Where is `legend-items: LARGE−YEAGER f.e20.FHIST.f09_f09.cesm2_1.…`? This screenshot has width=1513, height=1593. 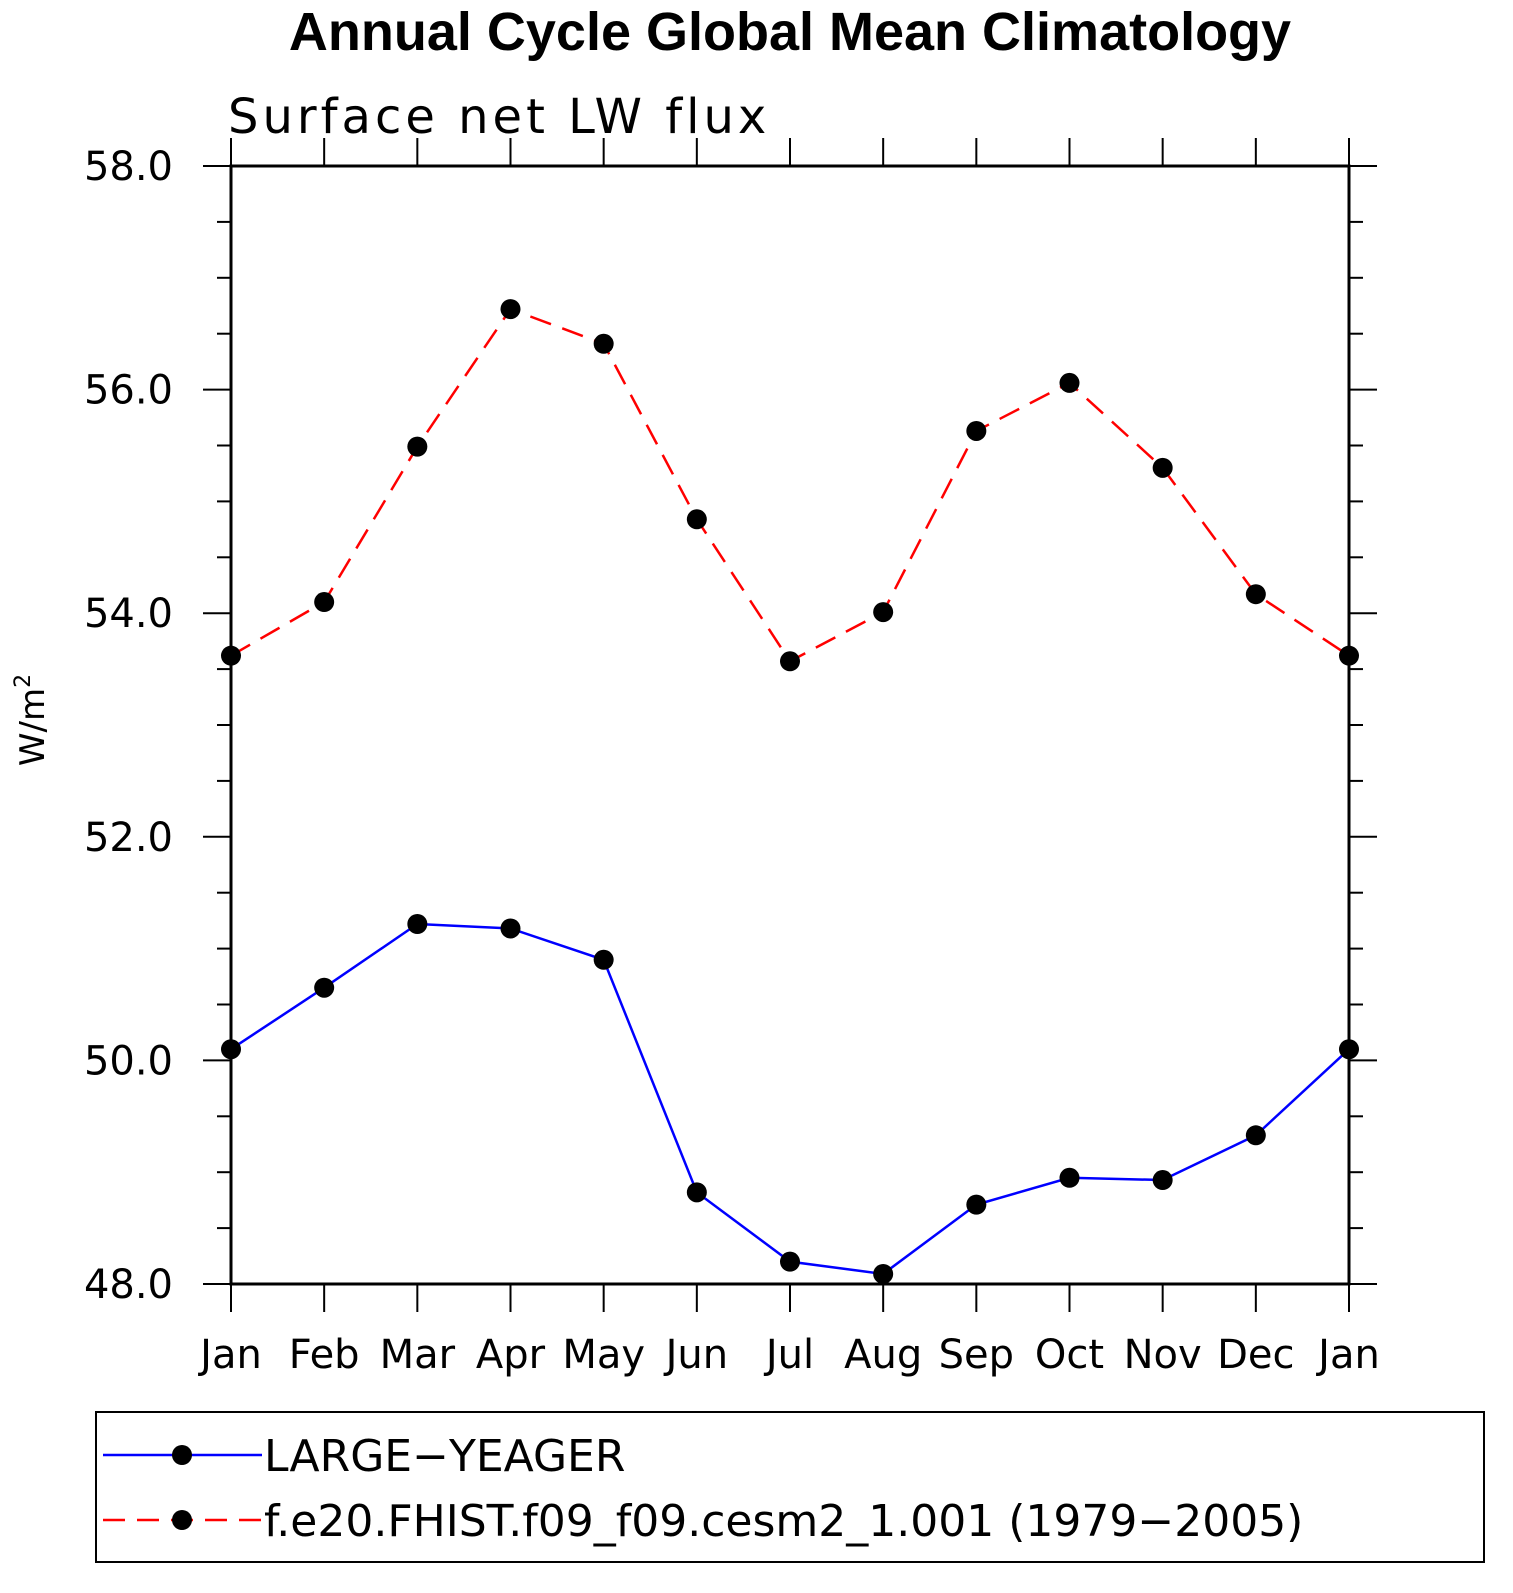 legend-items: LARGE−YEAGER f.e20.FHIST.f09_f09.cesm2_1.… is located at coordinates (703, 1489).